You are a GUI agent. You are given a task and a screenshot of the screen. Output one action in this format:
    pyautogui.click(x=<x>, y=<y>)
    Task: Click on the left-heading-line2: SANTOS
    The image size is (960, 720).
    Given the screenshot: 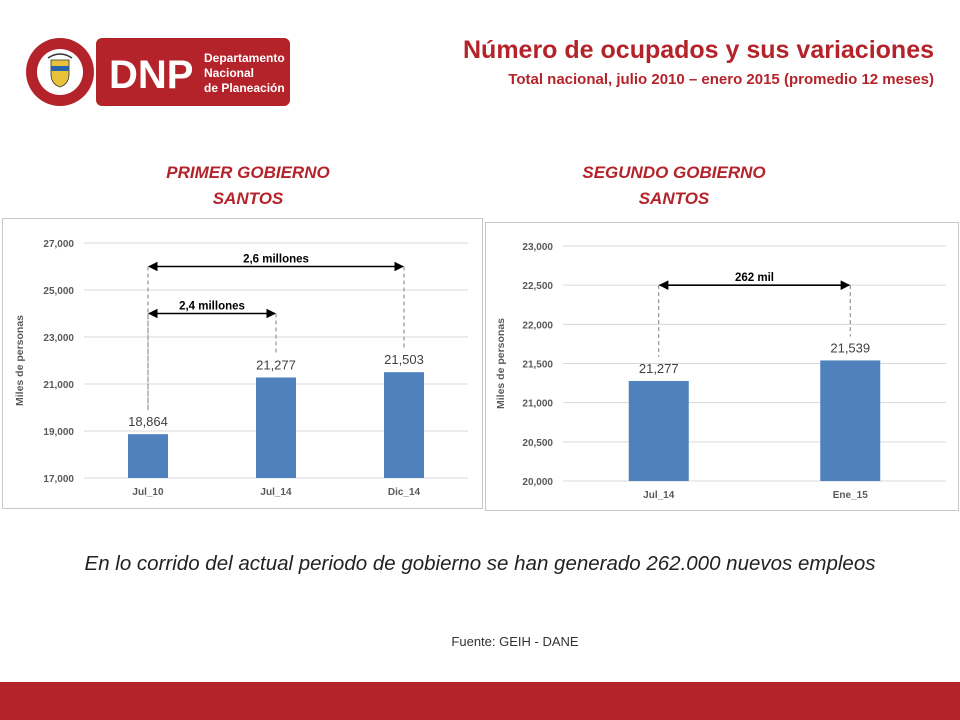 What is the action you would take?
    pyautogui.click(x=248, y=198)
    